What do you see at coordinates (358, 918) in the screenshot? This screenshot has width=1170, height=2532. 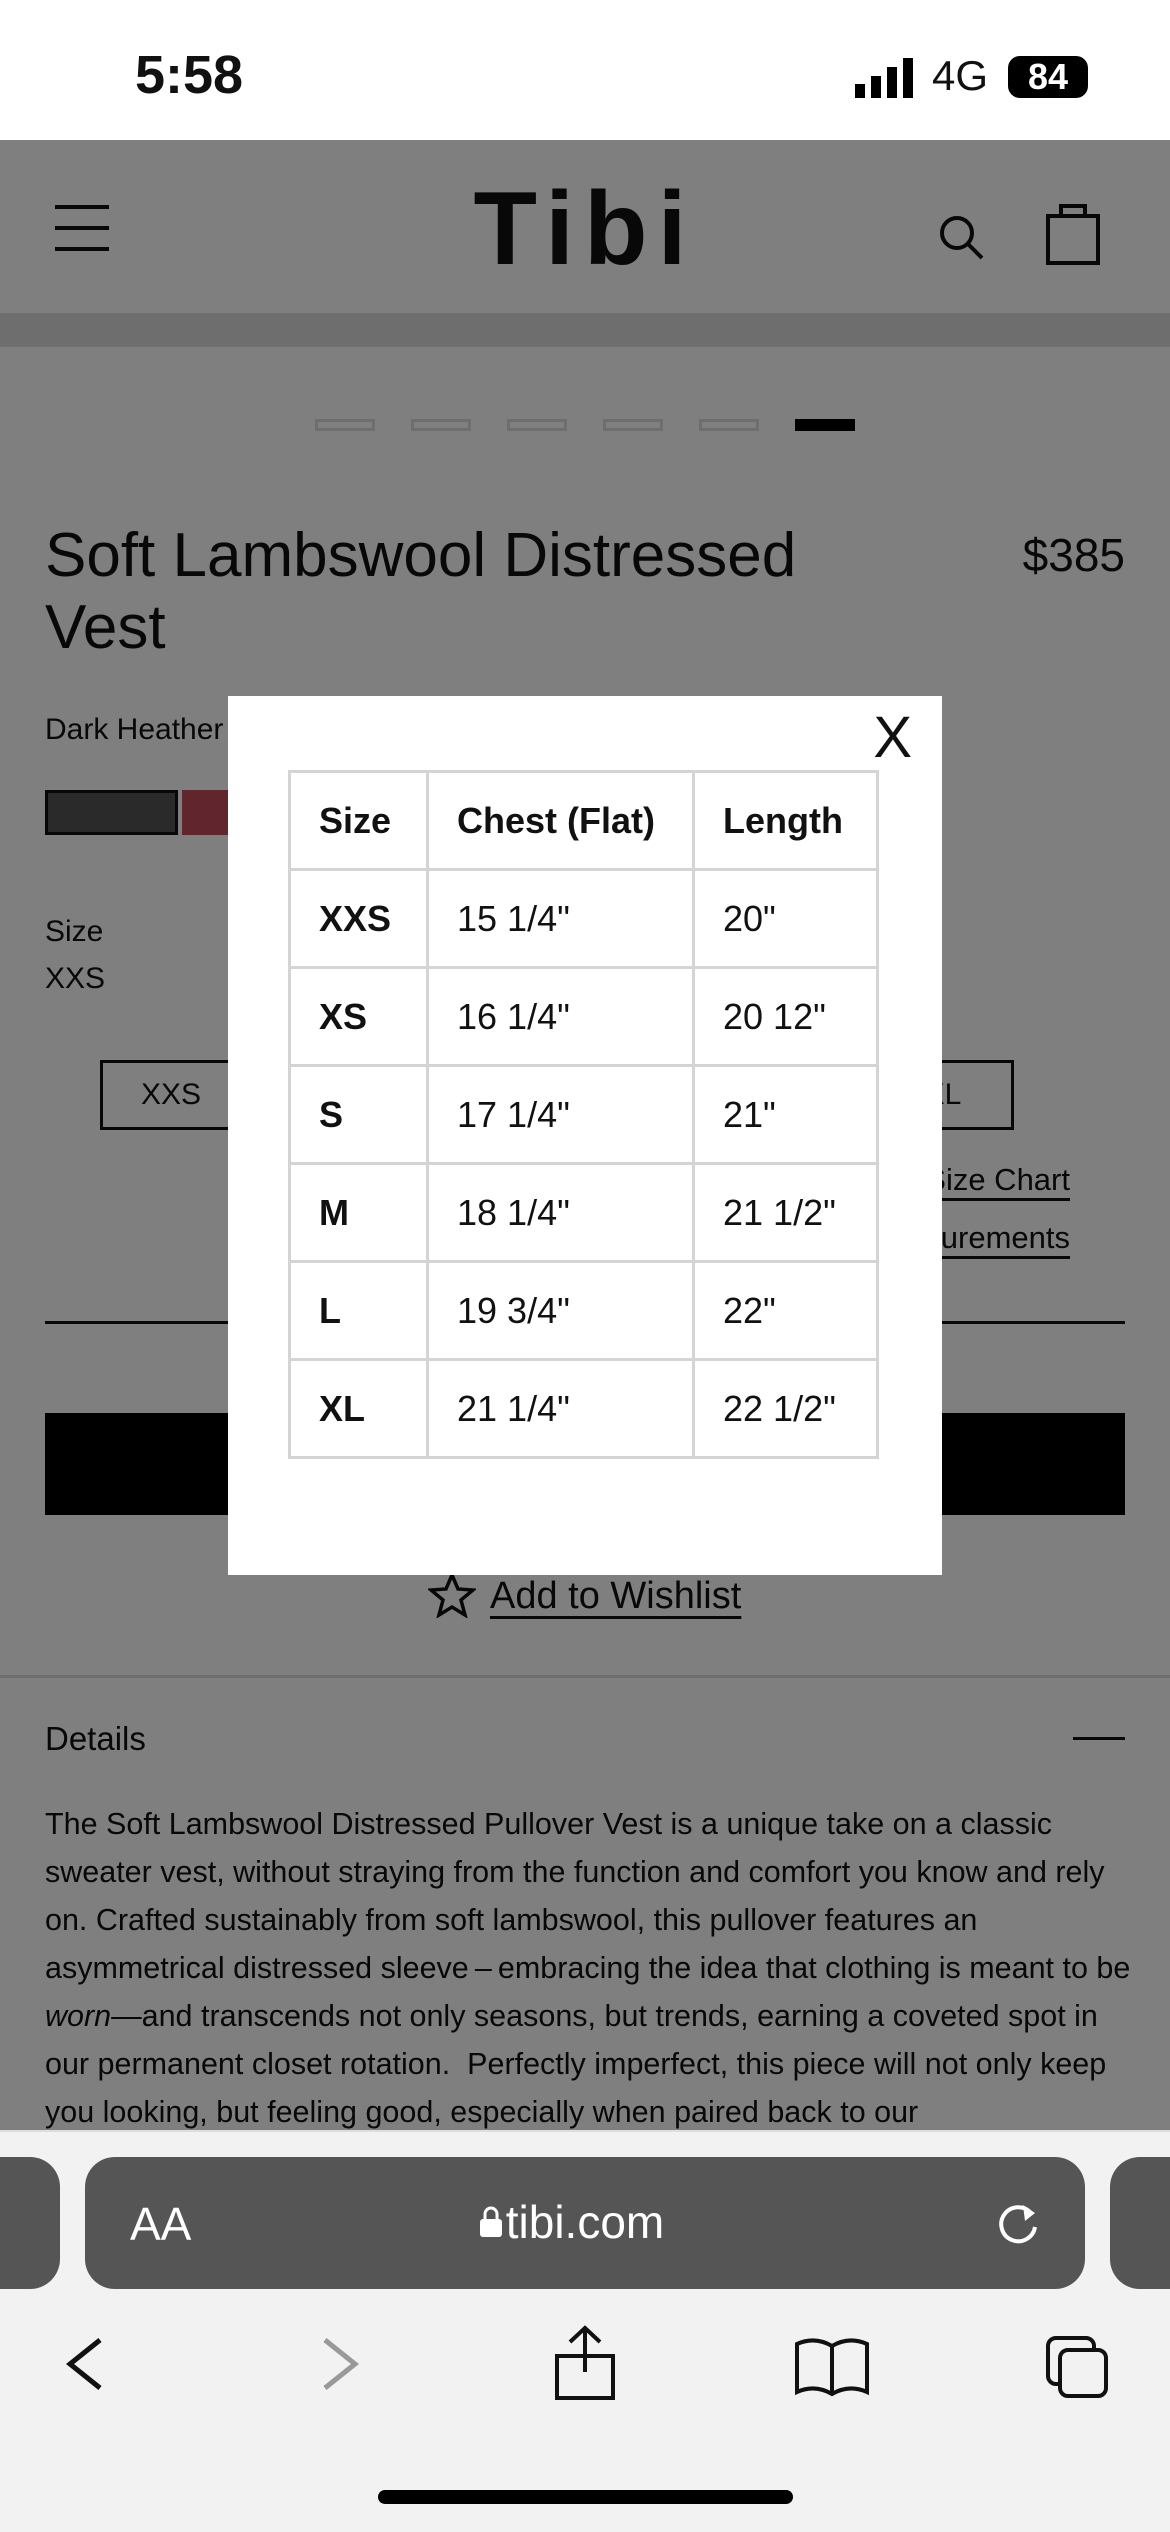 I see `table-cell: XXS` at bounding box center [358, 918].